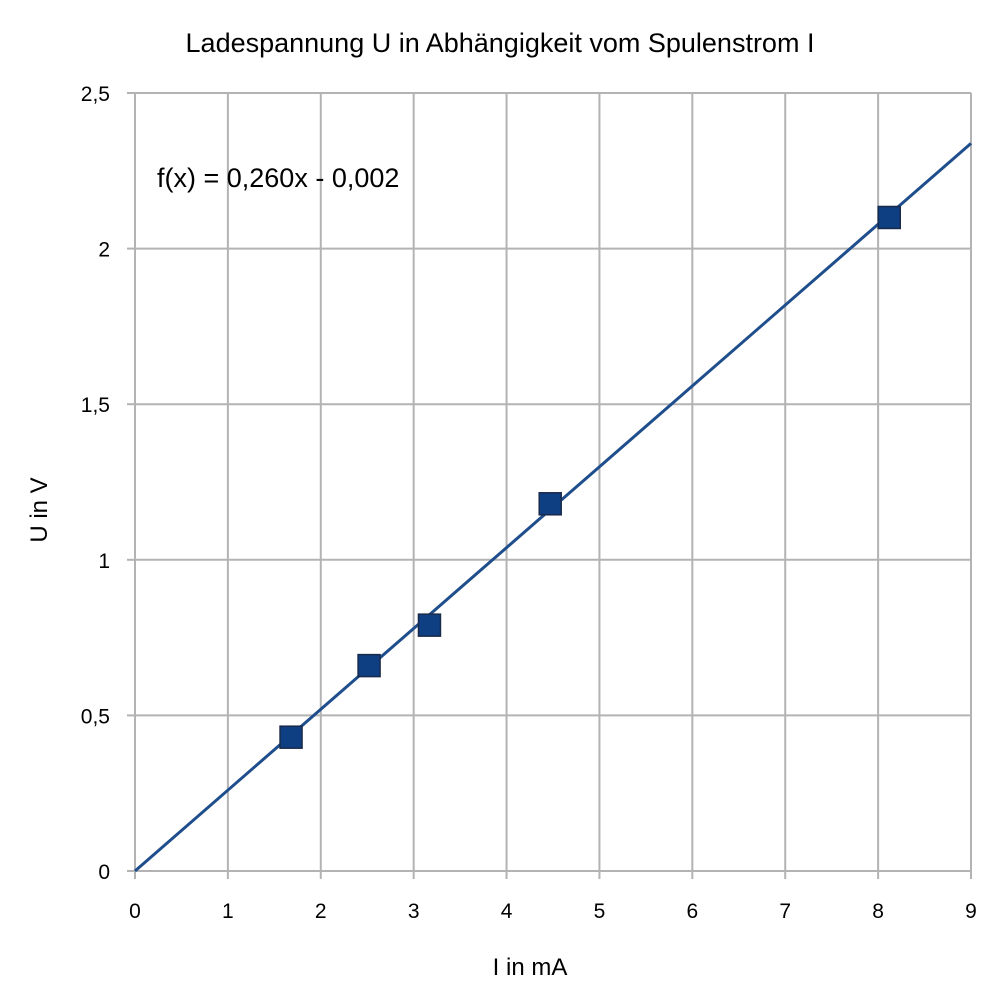 This screenshot has width=1000, height=1000. What do you see at coordinates (530, 967) in the screenshot?
I see `x-axis-title: I in mA` at bounding box center [530, 967].